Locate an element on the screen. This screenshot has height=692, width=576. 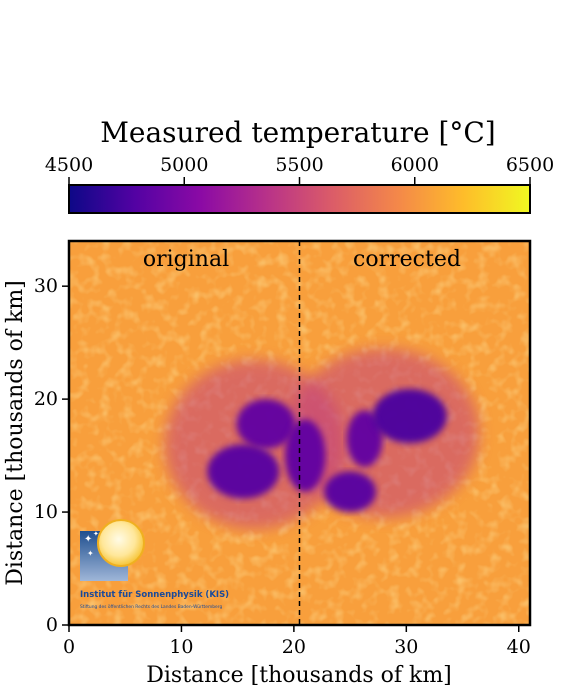
left-umbra-upper is located at coordinates (266, 424).